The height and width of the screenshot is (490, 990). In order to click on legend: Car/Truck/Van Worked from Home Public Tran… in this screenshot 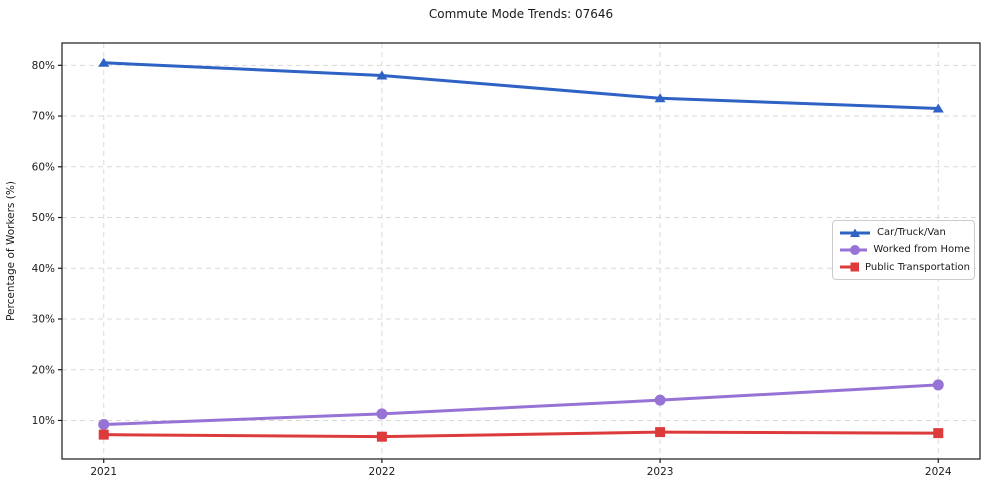, I will do `click(903, 250)`.